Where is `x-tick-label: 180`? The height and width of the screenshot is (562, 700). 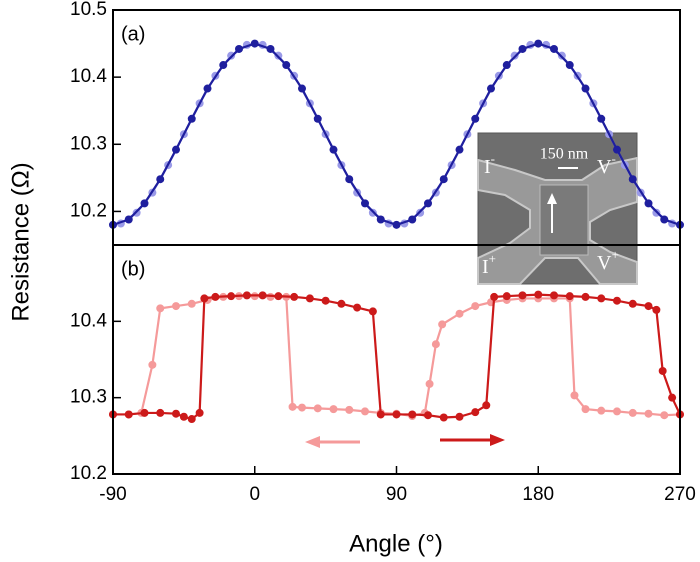
x-tick-label: 180 is located at coordinates (538, 494).